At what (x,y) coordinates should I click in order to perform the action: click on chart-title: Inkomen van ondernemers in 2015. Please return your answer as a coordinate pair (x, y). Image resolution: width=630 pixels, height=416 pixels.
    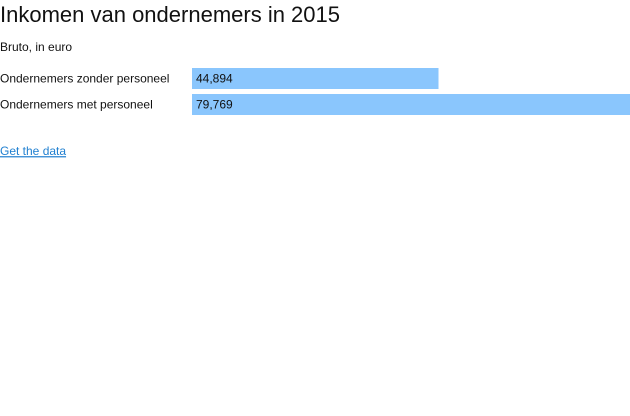
    Looking at the image, I should click on (170, 14).